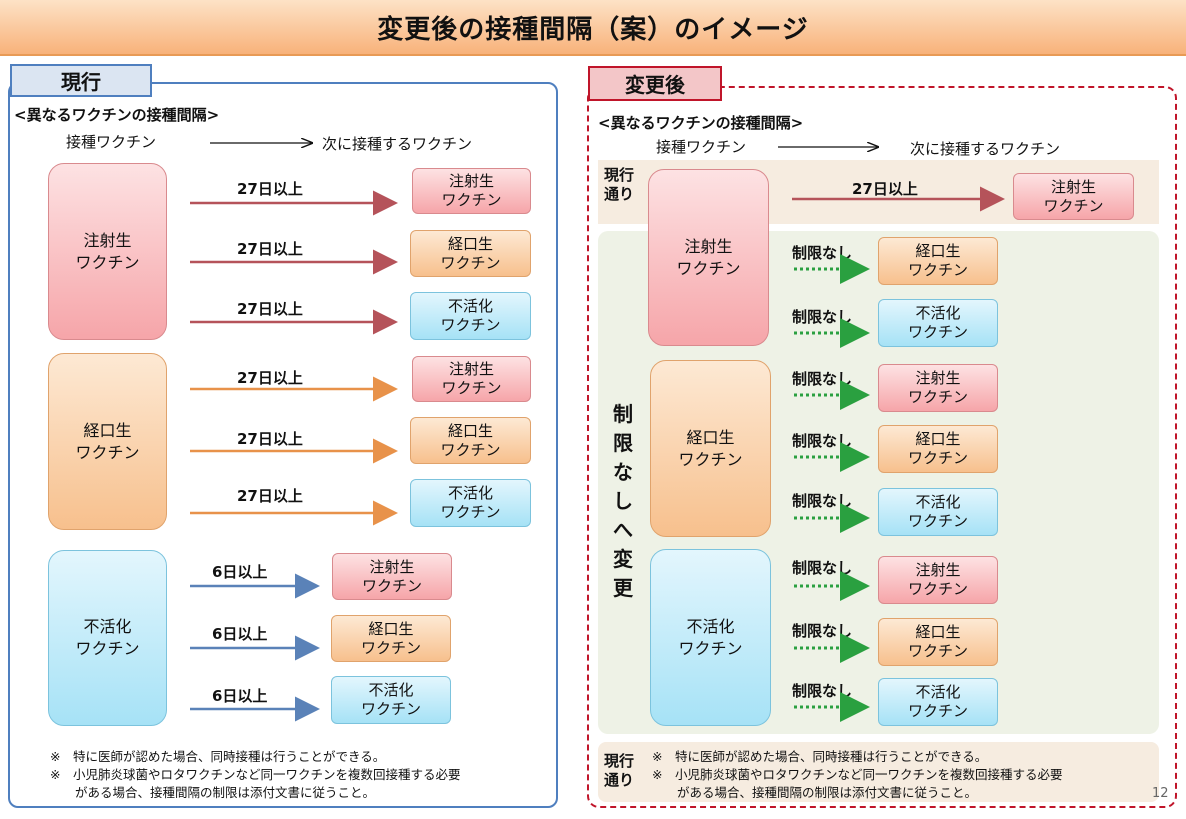  I want to click on right-source-inactivated: 不活化 ワクチン, so click(710, 637).